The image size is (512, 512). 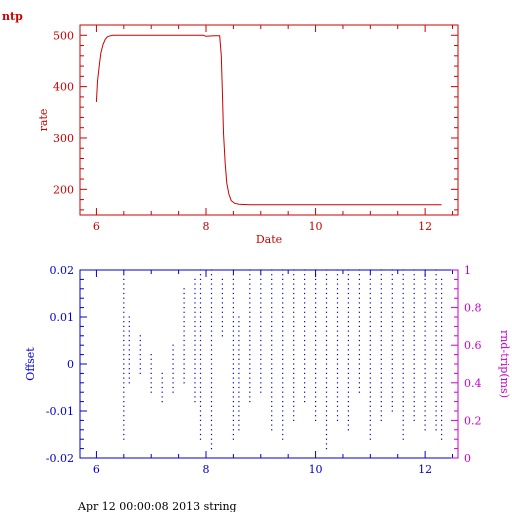 I want to click on offset-y-axis-label: Offset, so click(x=30, y=364).